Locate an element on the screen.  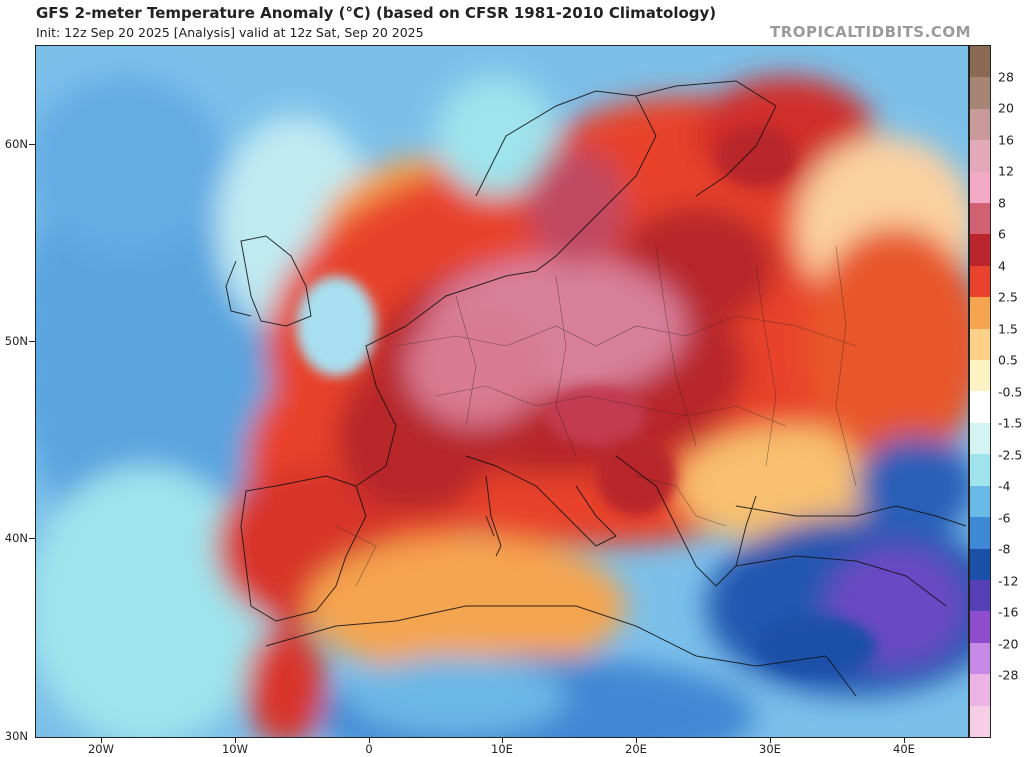
lat-label-30n: 30N is located at coordinates (16, 736).